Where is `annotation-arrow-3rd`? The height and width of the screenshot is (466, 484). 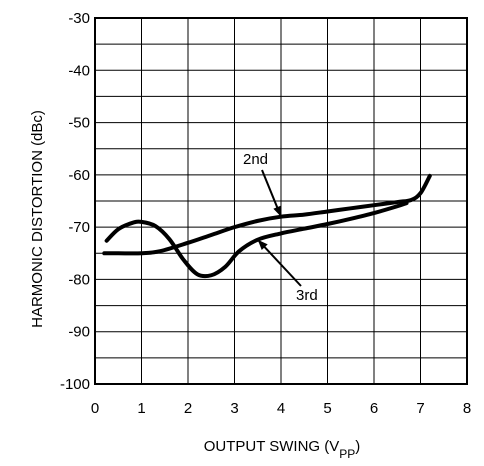 annotation-arrow-3rd is located at coordinates (279, 263).